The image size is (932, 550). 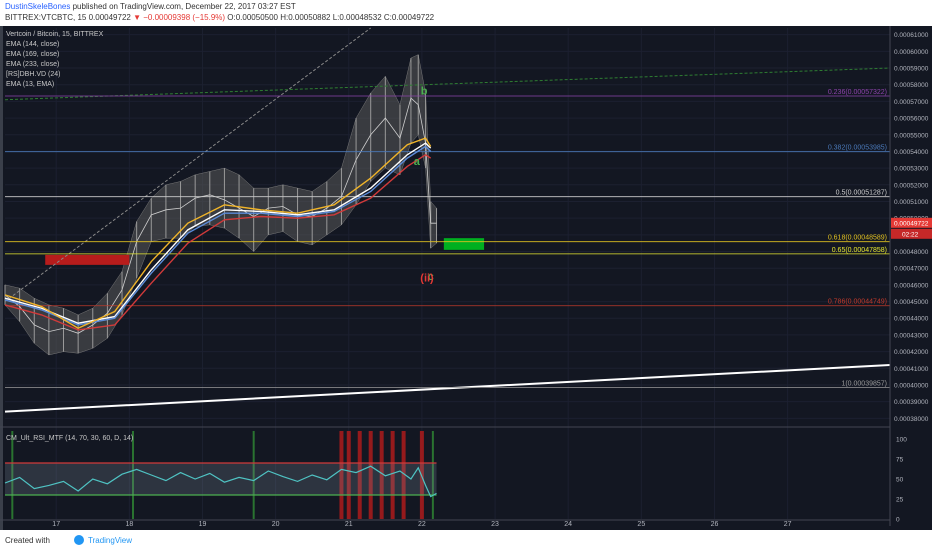 What do you see at coordinates (911, 135) in the screenshot?
I see `price-tick-label: 0.00055000` at bounding box center [911, 135].